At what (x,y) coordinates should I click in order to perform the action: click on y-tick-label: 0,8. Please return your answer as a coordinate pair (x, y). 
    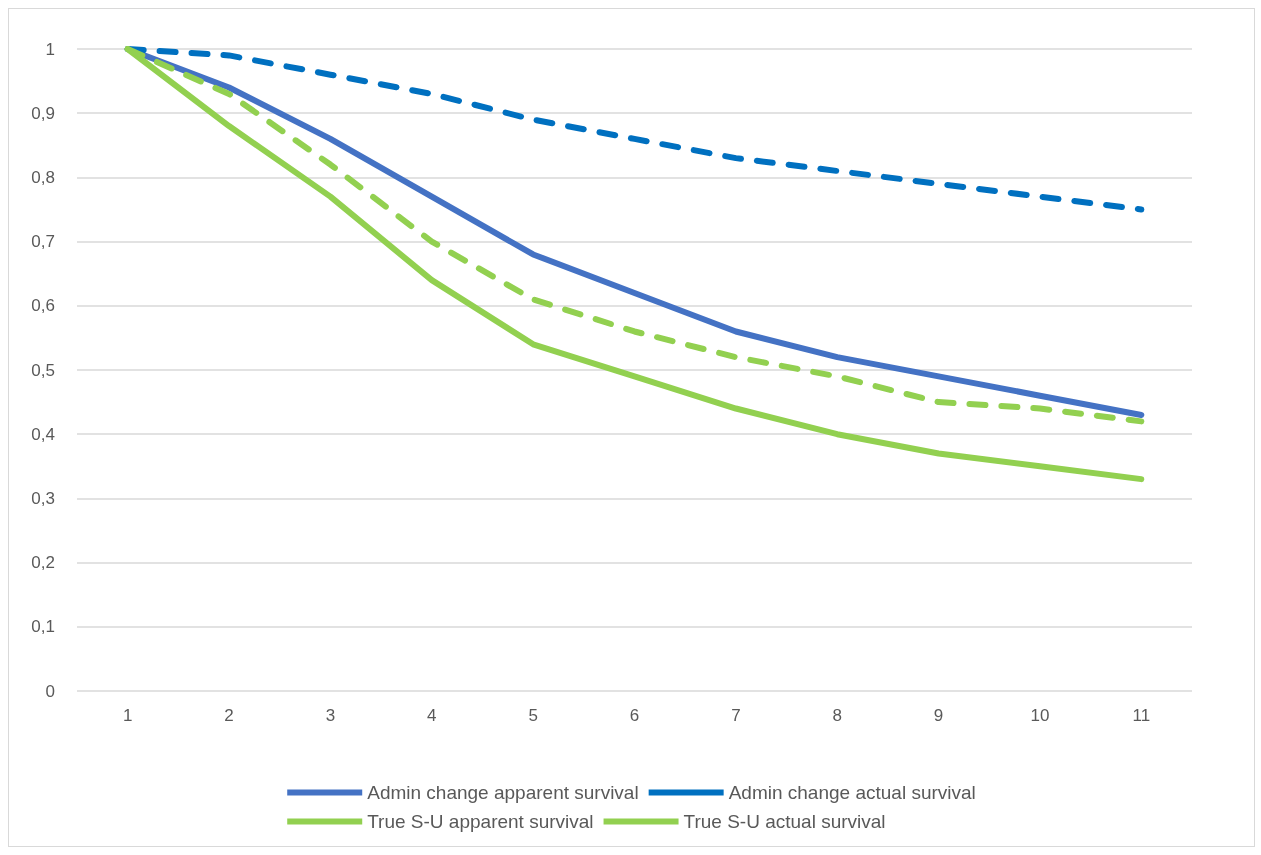
    Looking at the image, I should click on (43, 177).